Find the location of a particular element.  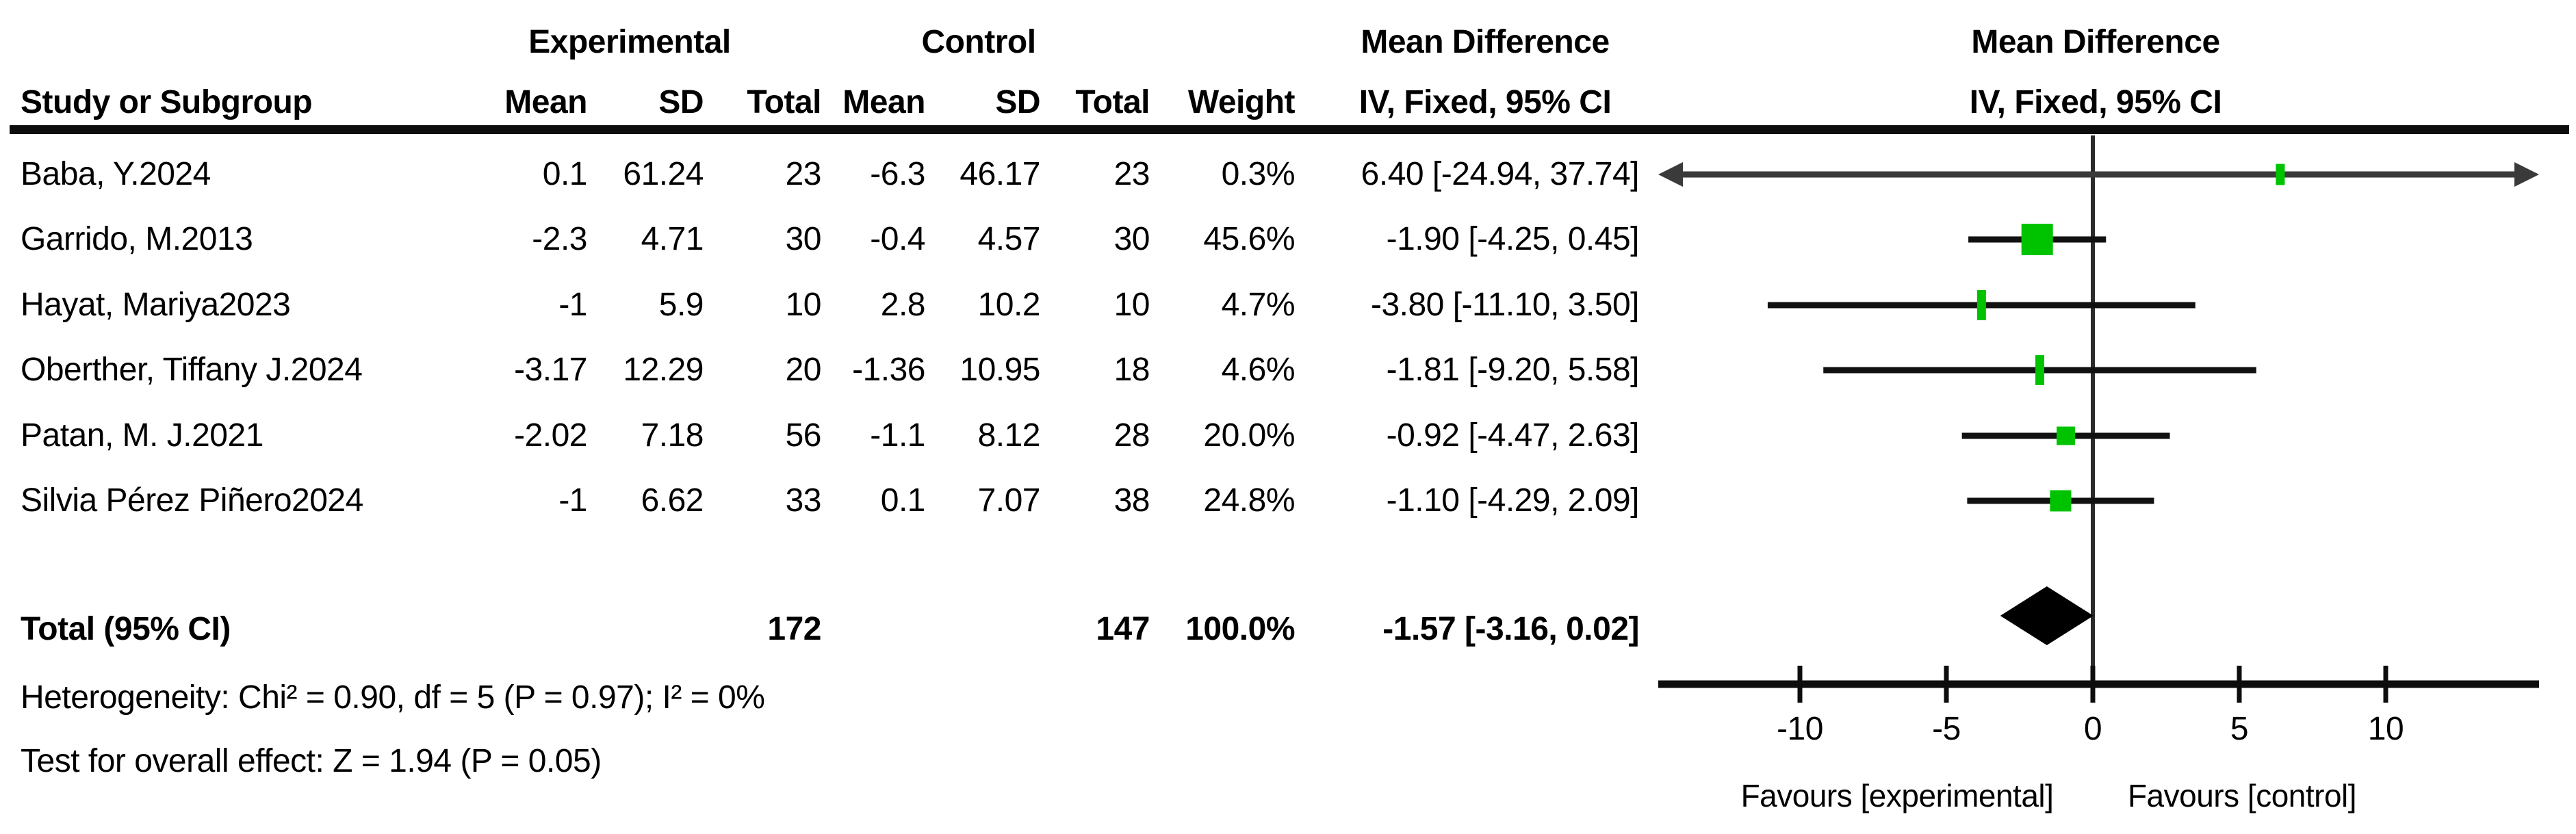

sd-experimental: 61.24 is located at coordinates (663, 174).